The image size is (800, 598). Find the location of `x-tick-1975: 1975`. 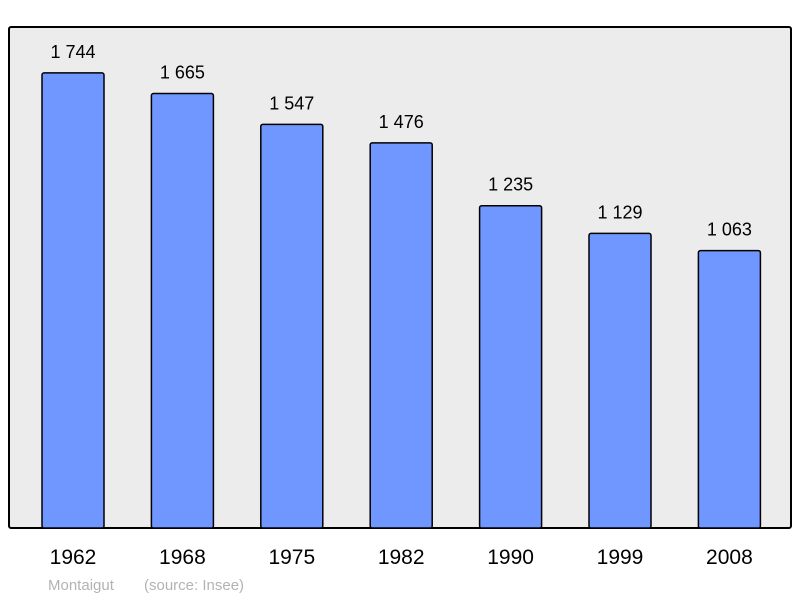

x-tick-1975: 1975 is located at coordinates (291, 557).